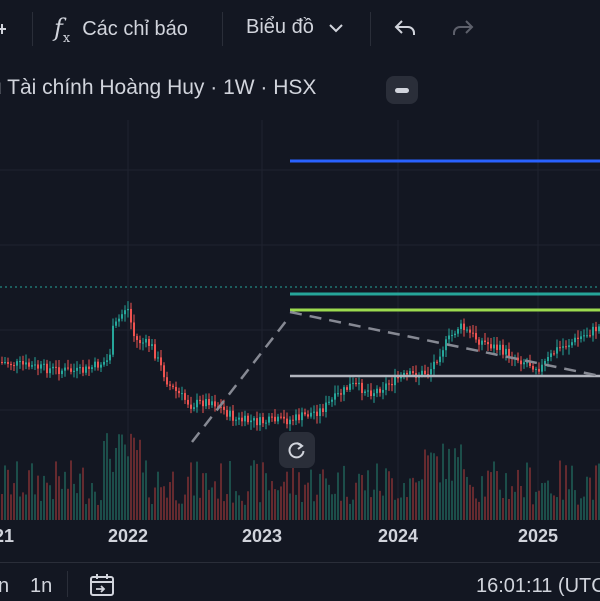  Describe the element at coordinates (538, 586) in the screenshot. I see `clock-time: 16:01:11 (UTC` at that location.